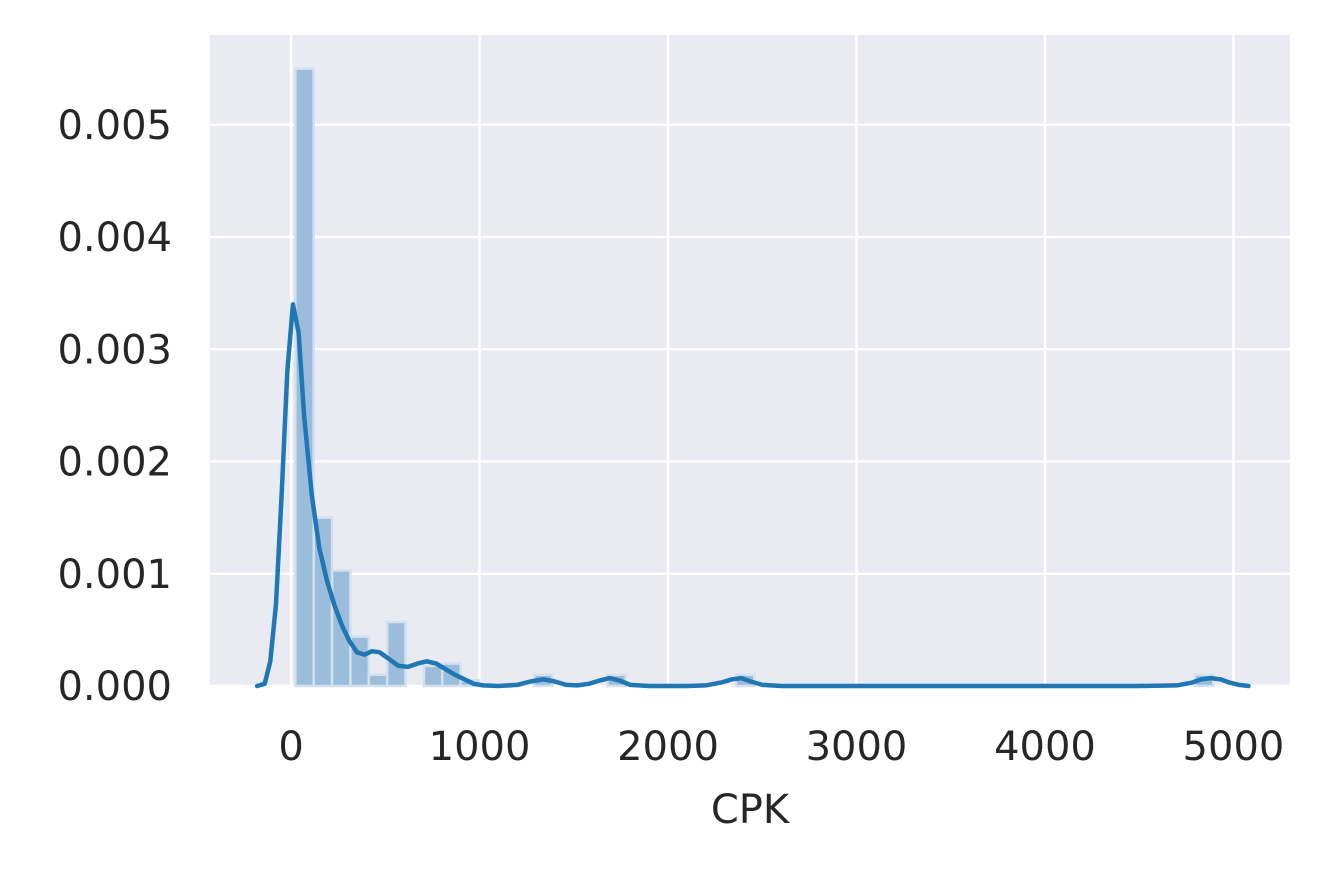  Describe the element at coordinates (114, 463) in the screenshot. I see `y-tick-label: 0.002` at that location.